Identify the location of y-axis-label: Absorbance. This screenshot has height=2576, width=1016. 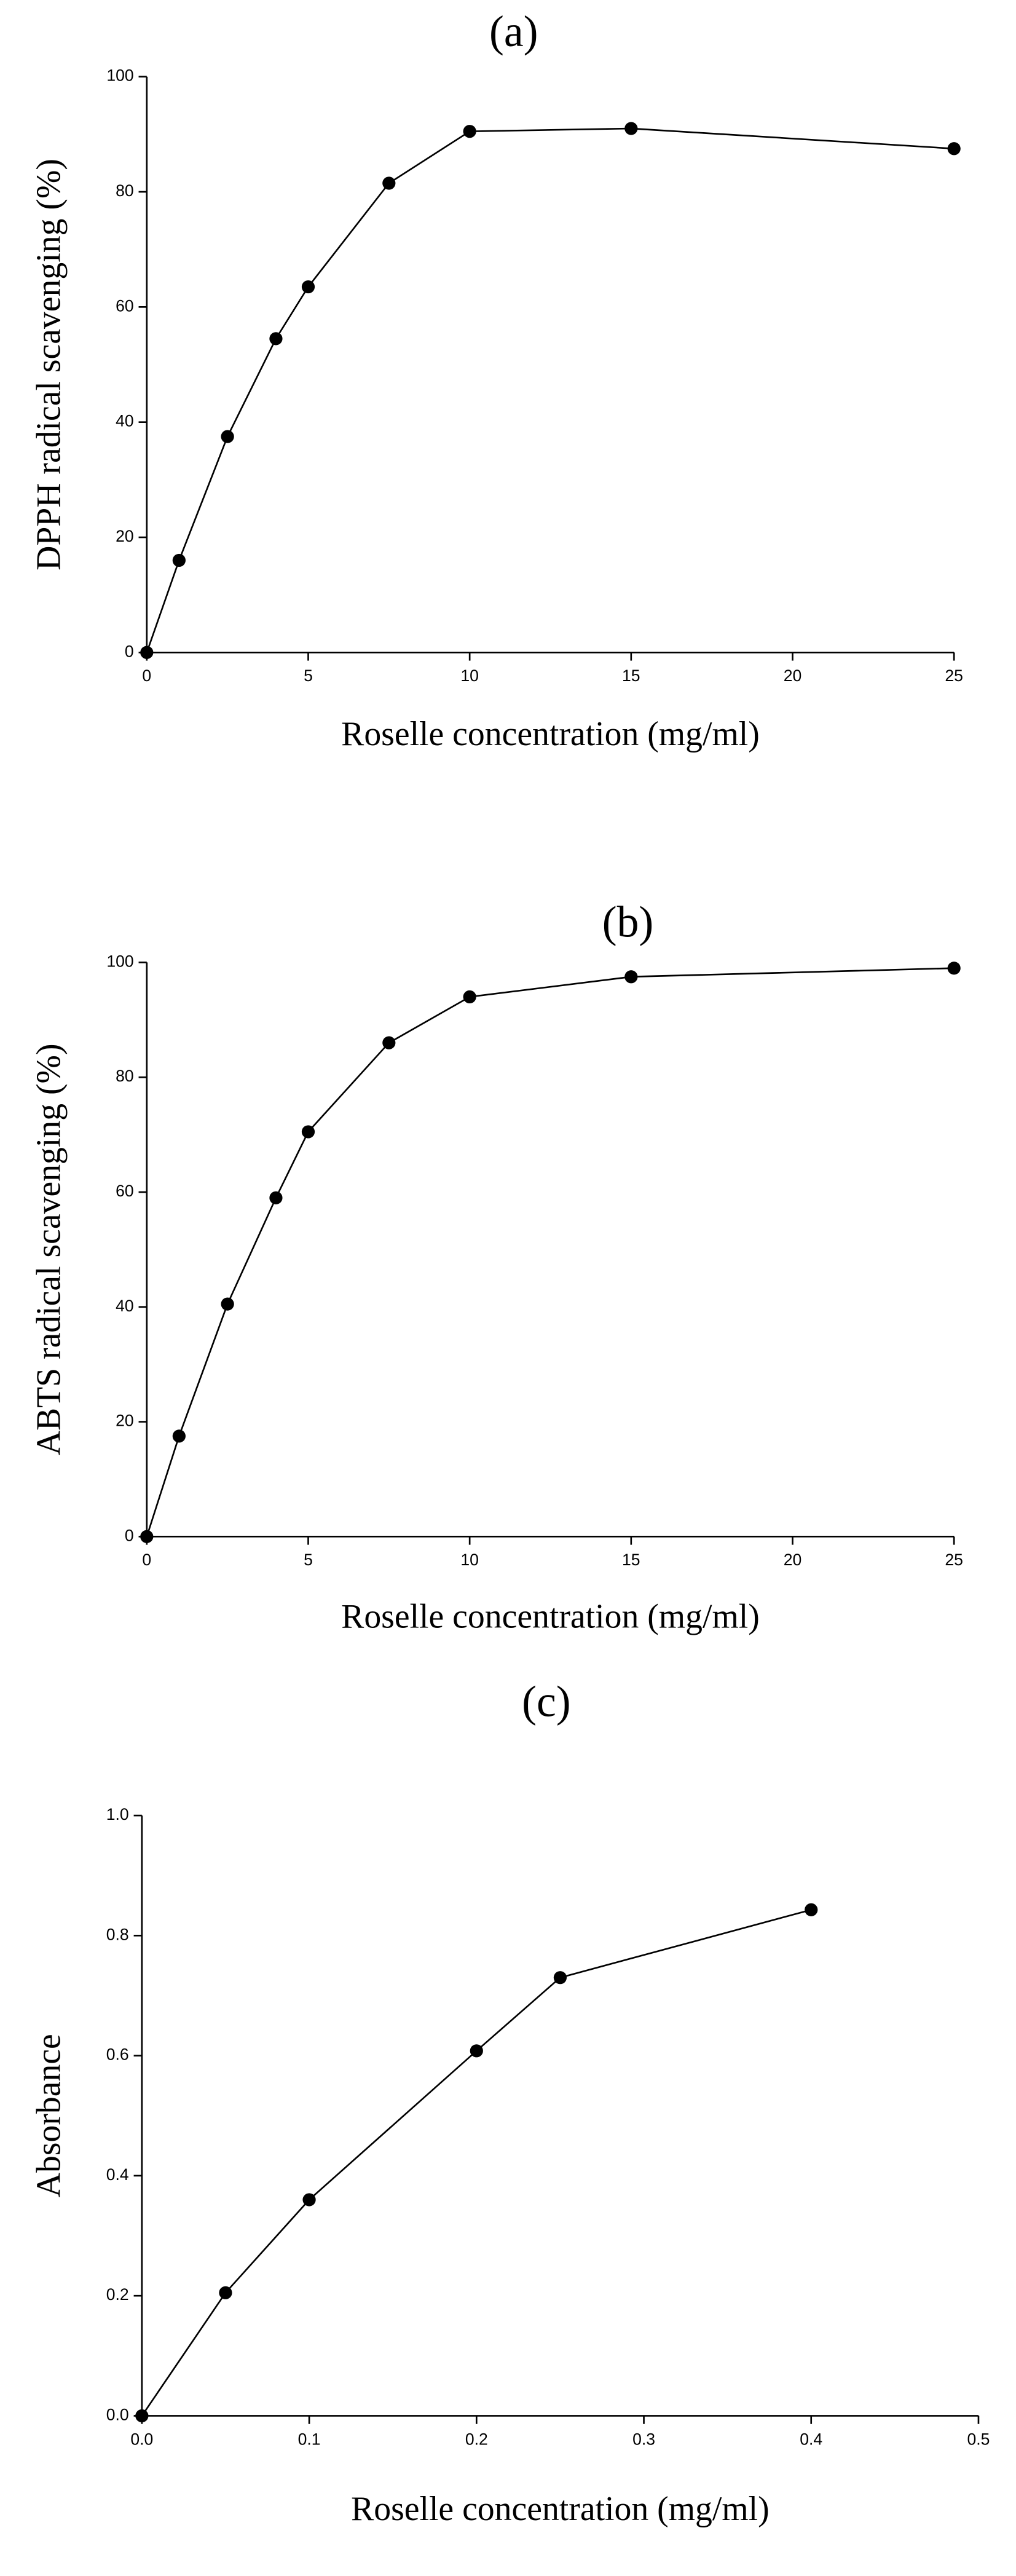
(49, 2115).